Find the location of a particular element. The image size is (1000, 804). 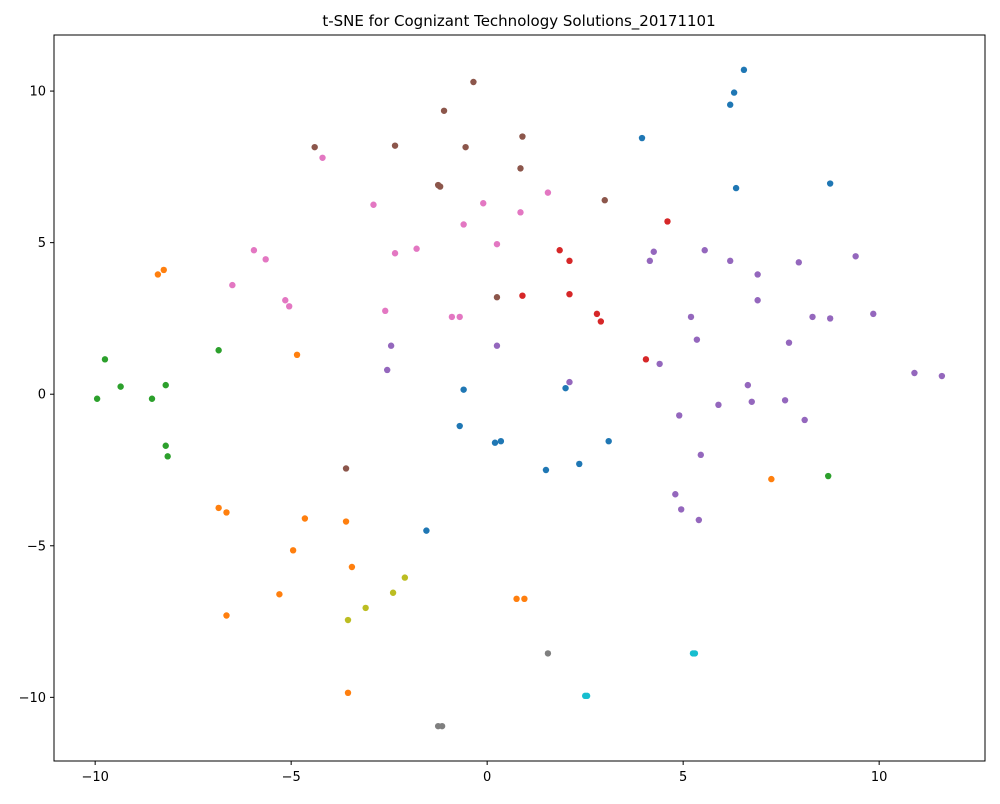

y-tick-label: 0 is located at coordinates (42, 395).